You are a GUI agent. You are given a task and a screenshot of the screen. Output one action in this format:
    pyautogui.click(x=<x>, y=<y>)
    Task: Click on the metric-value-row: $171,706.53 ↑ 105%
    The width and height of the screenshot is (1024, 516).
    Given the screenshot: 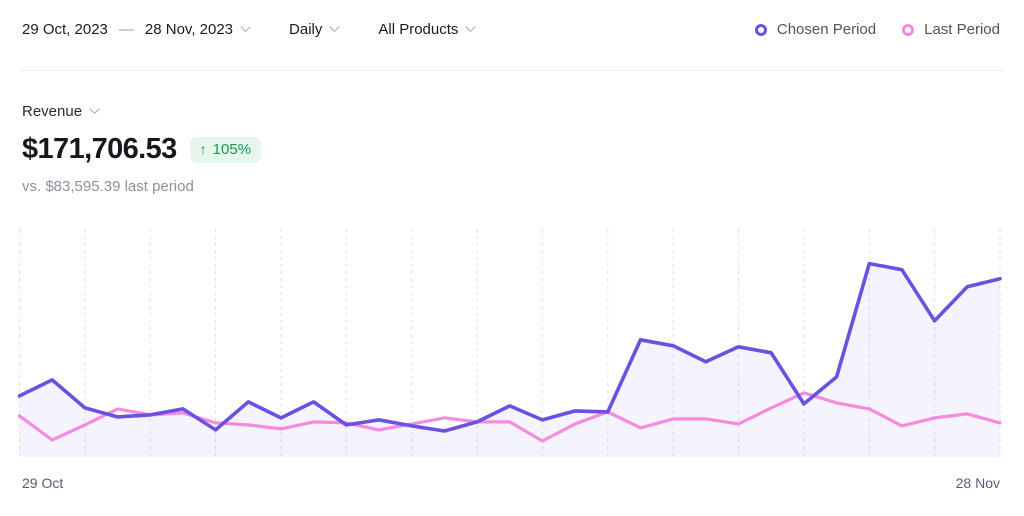 What is the action you would take?
    pyautogui.click(x=142, y=149)
    